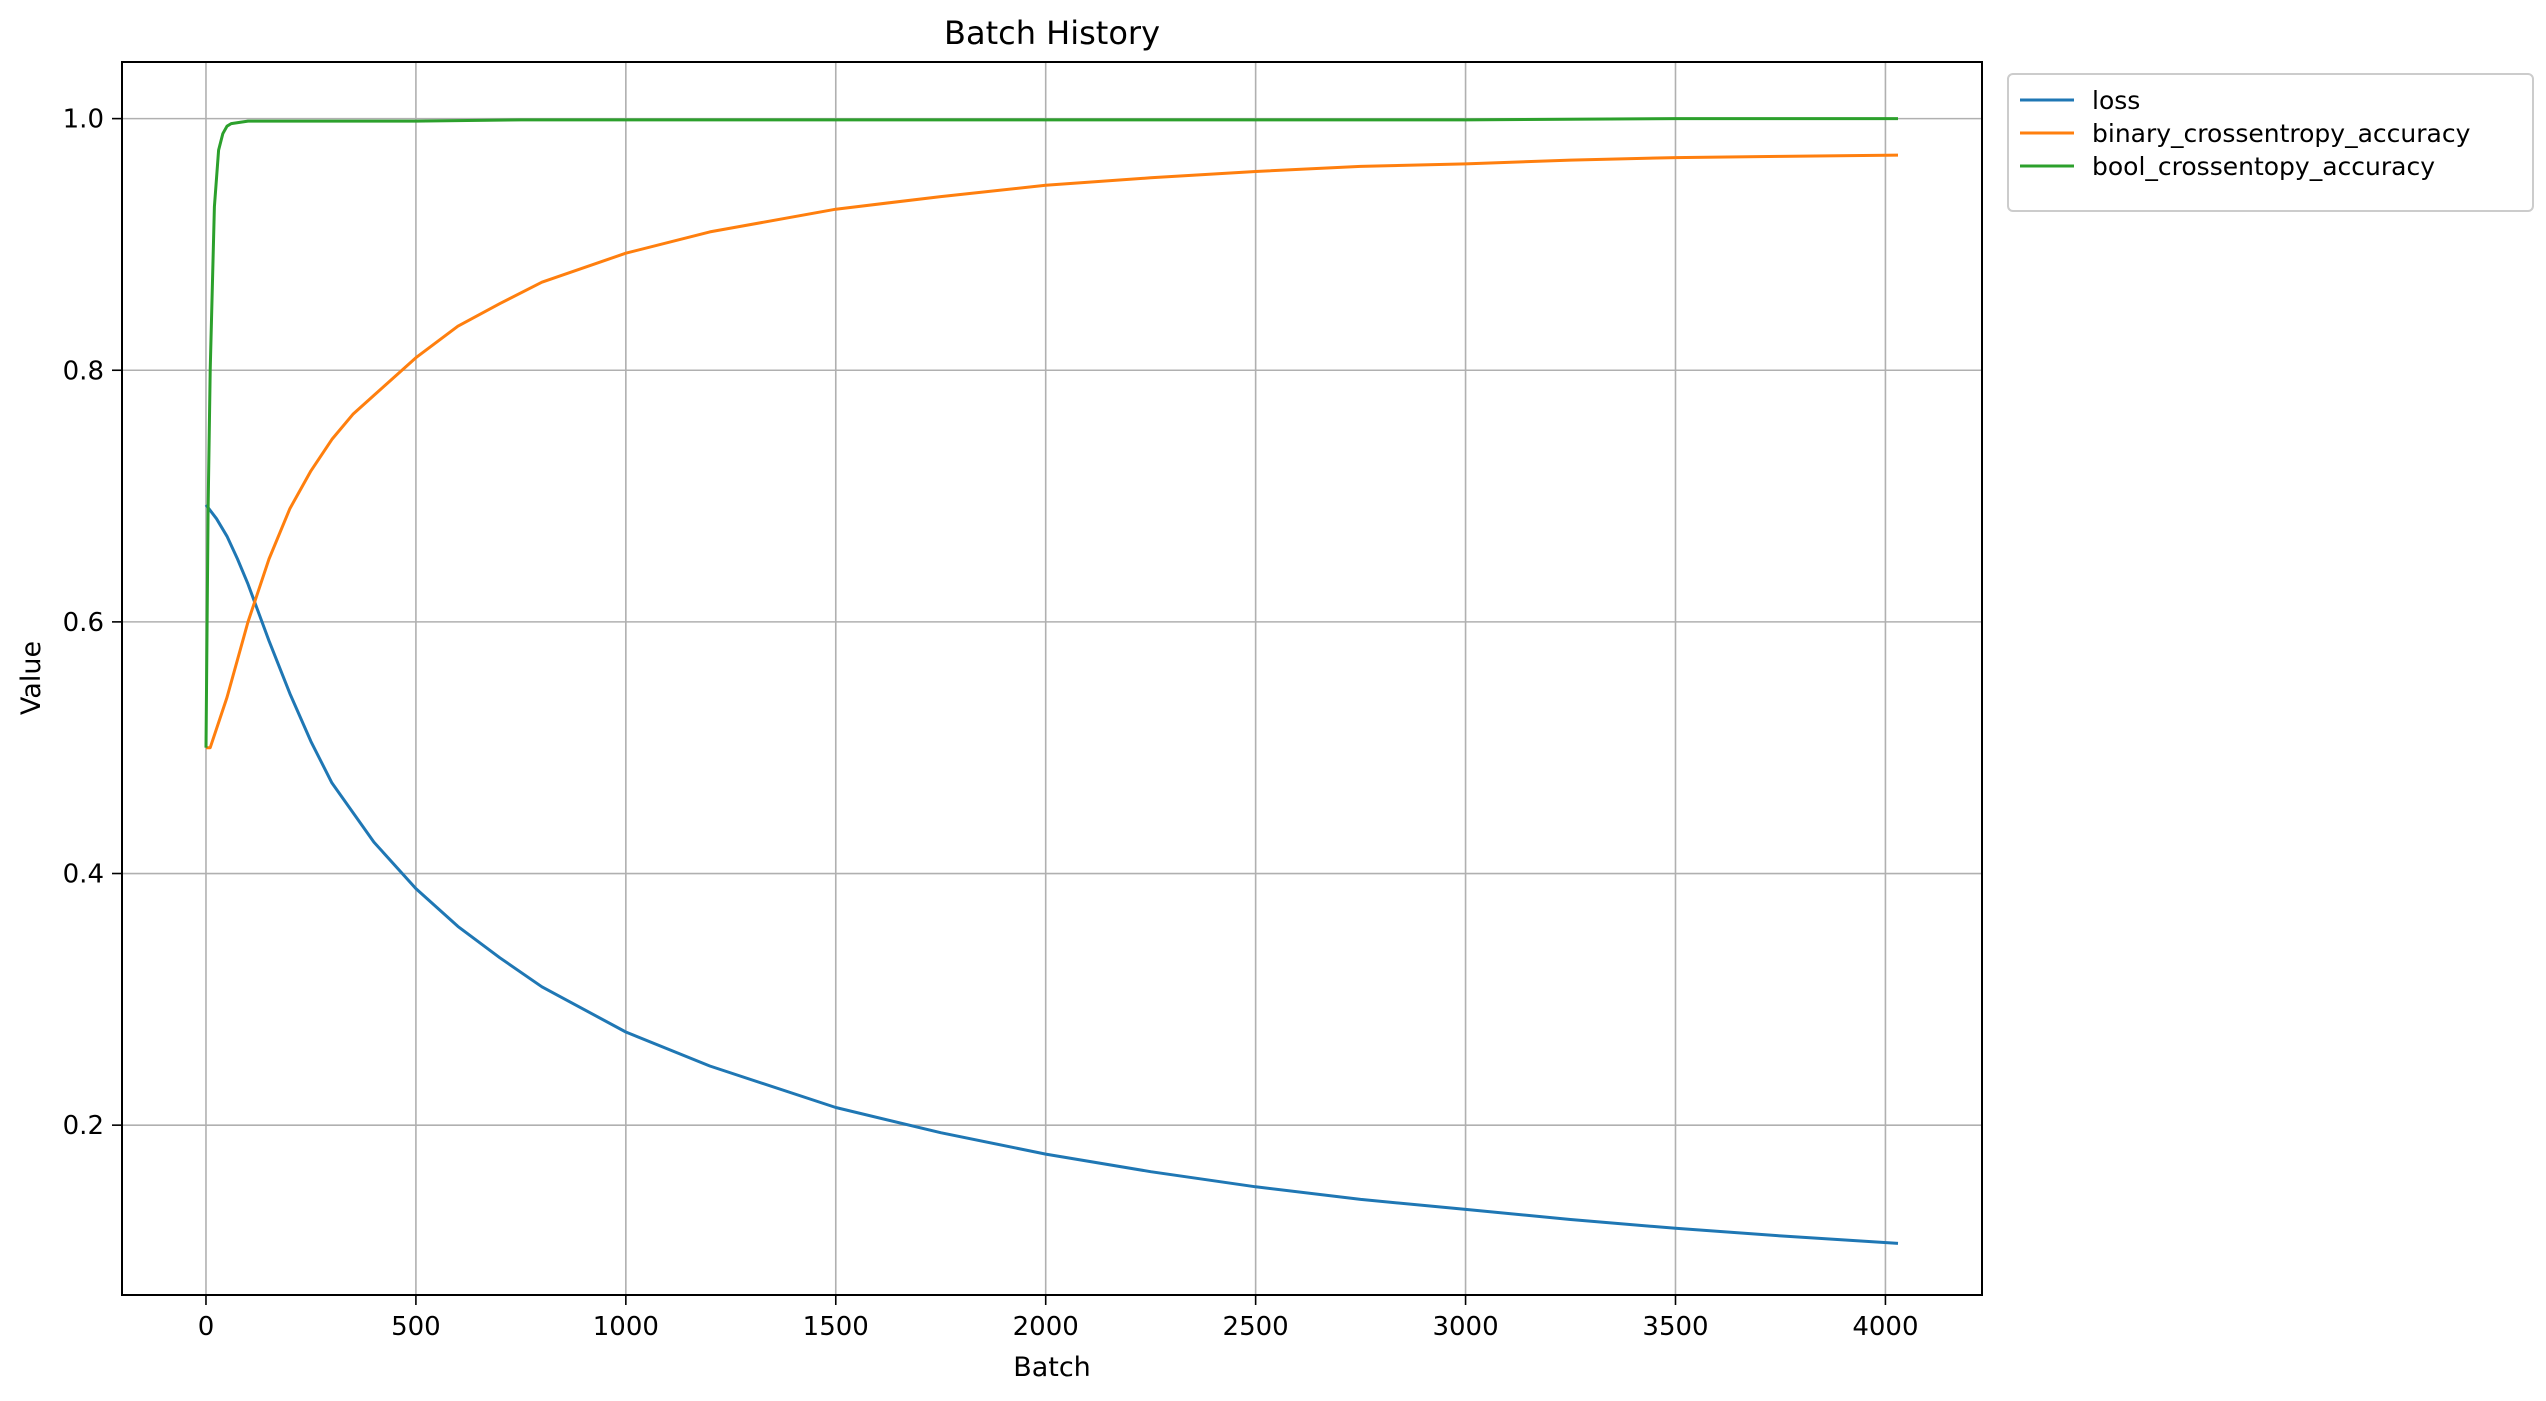 This screenshot has width=2546, height=1401. What do you see at coordinates (626, 1327) in the screenshot?
I see `x-tick-label: 1000` at bounding box center [626, 1327].